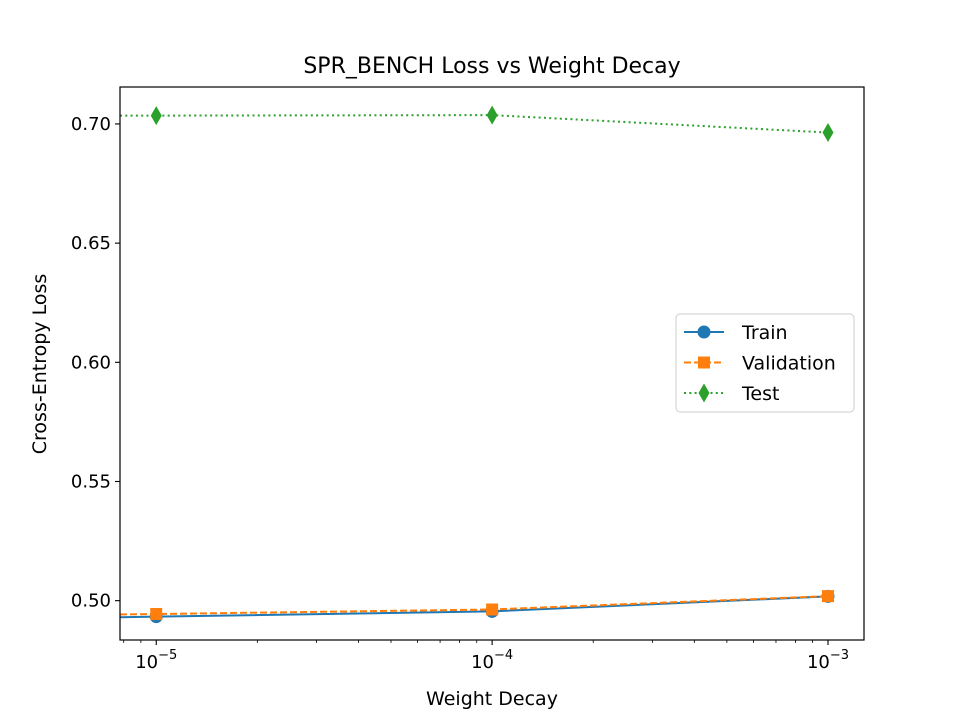  I want to click on validation-series-line, so click(474, 605).